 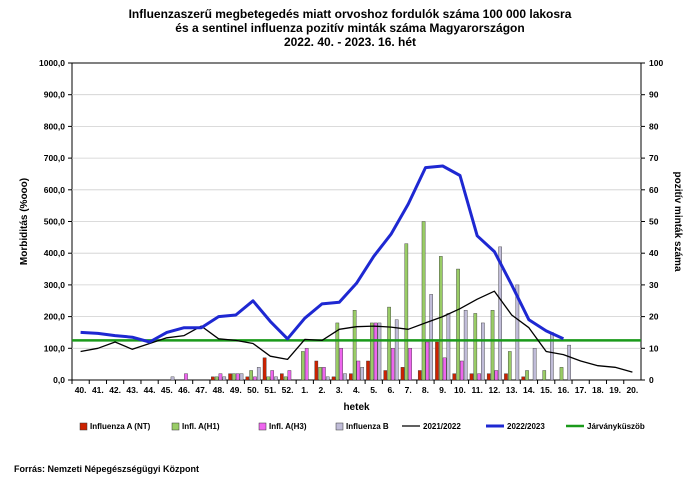 What do you see at coordinates (107, 469) in the screenshot?
I see `source-note: Forrás: Nemzeti Népegészségügyi Központ` at bounding box center [107, 469].